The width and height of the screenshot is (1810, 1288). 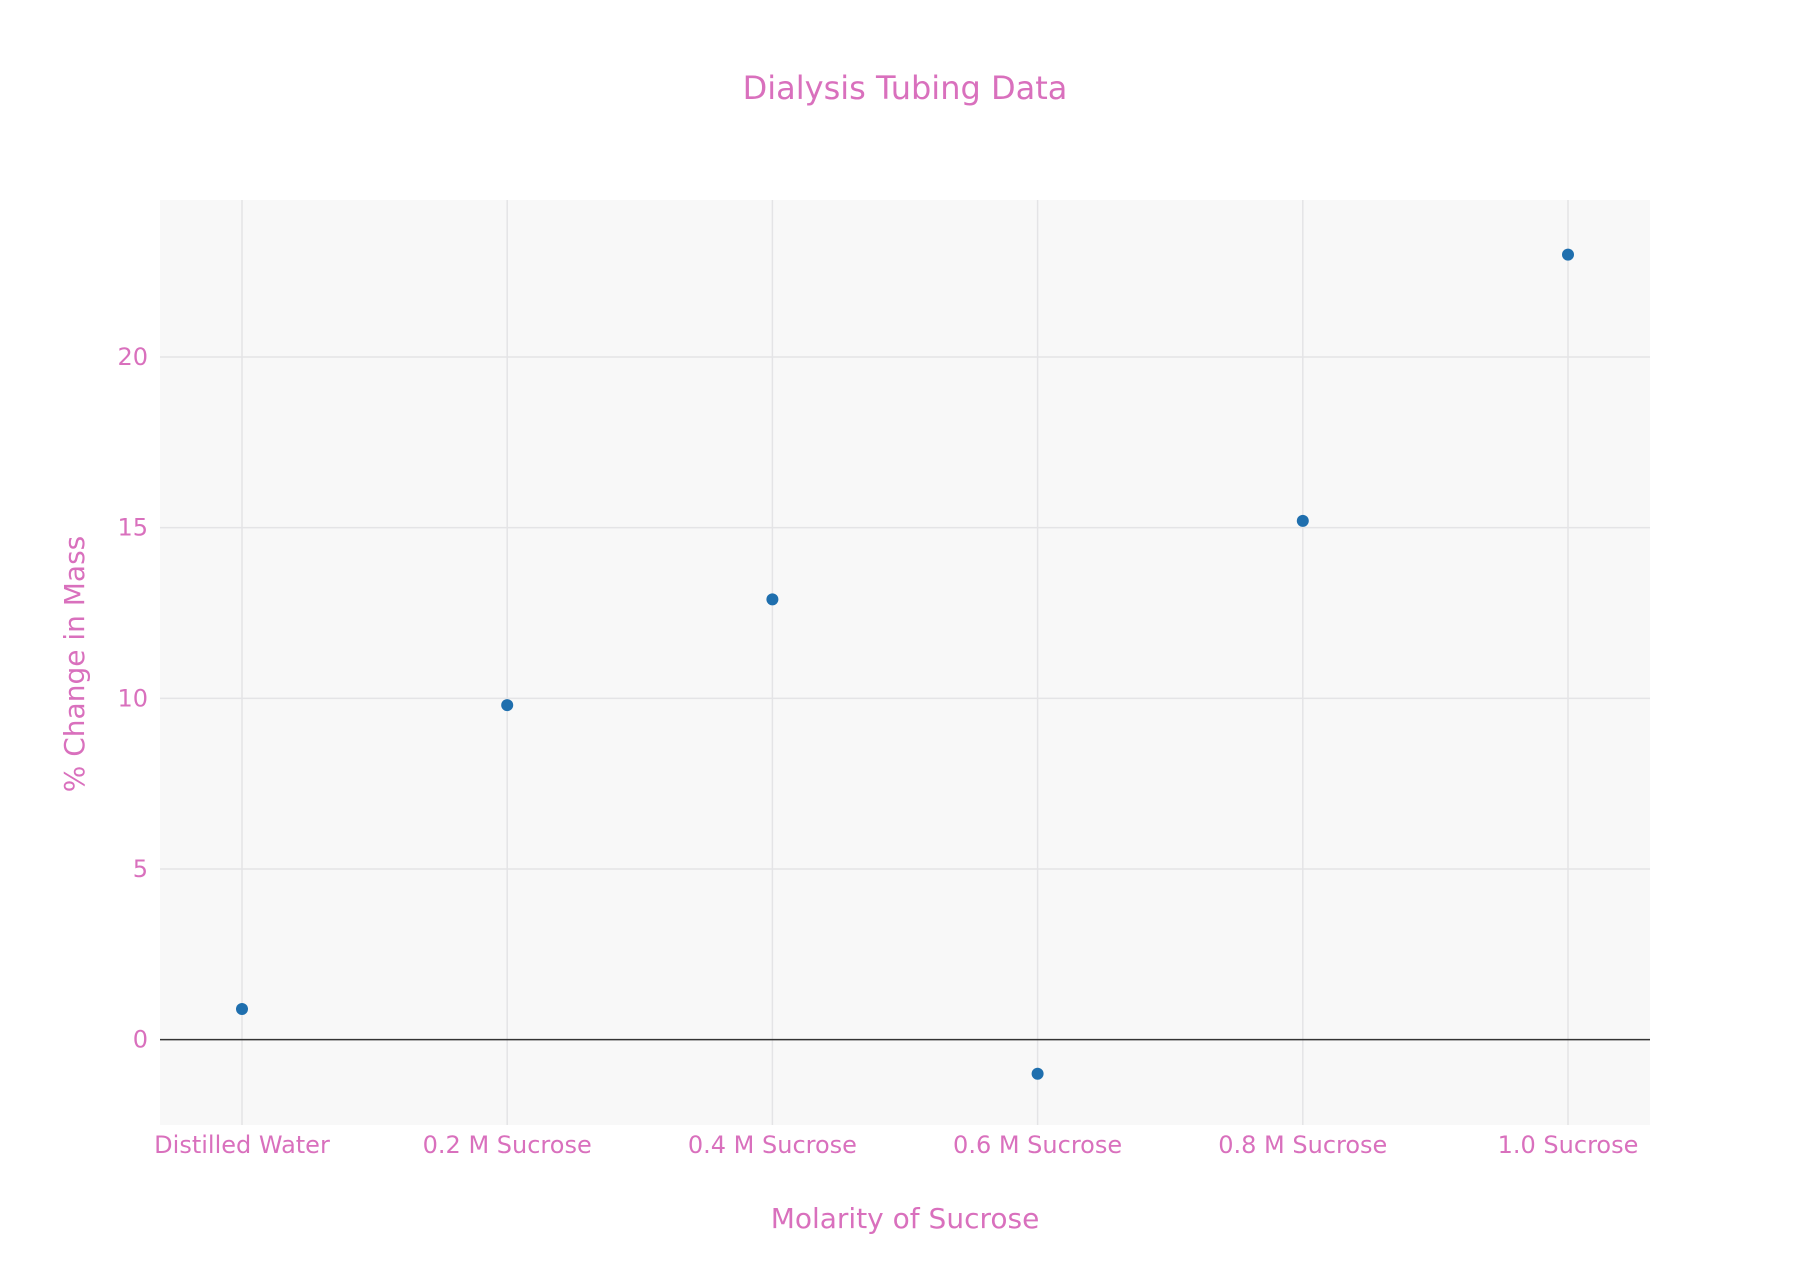 I want to click on x-tick-label: 0.6 M Sucrose, so click(x=1037, y=1145).